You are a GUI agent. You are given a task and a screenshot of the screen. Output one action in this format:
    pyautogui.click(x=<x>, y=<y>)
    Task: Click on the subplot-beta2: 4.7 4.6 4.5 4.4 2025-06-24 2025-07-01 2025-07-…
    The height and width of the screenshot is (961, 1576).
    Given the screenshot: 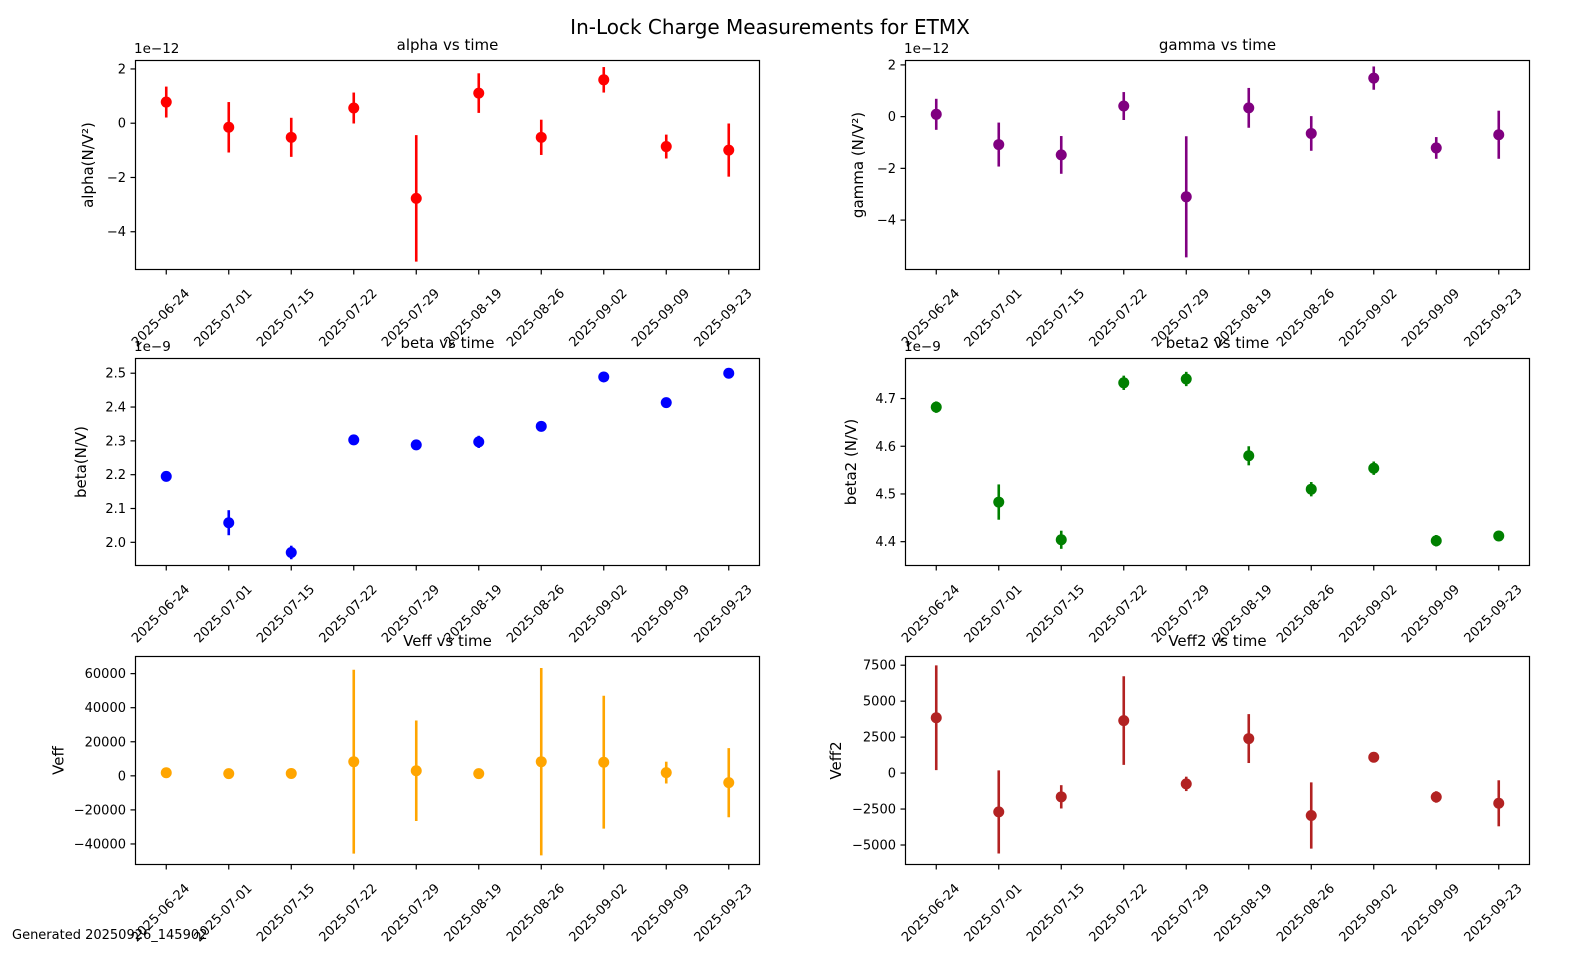 What is the action you would take?
    pyautogui.click(x=1186, y=490)
    